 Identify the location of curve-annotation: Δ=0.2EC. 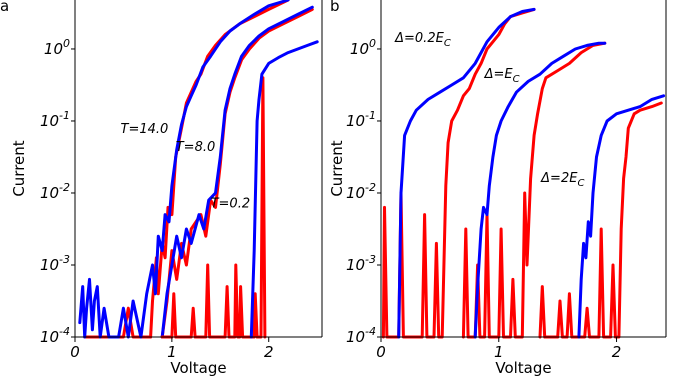
(422, 40).